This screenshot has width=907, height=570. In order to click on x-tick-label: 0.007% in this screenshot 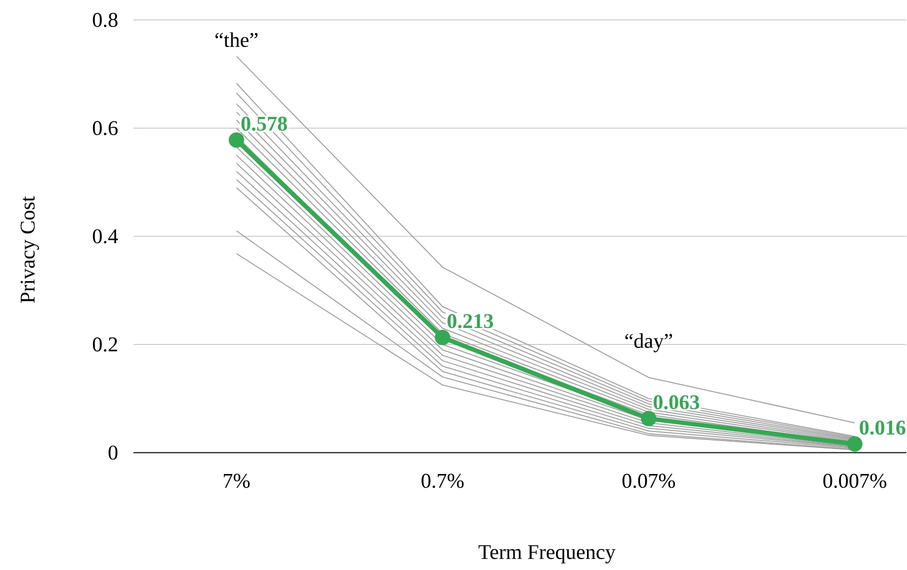, I will do `click(854, 481)`.